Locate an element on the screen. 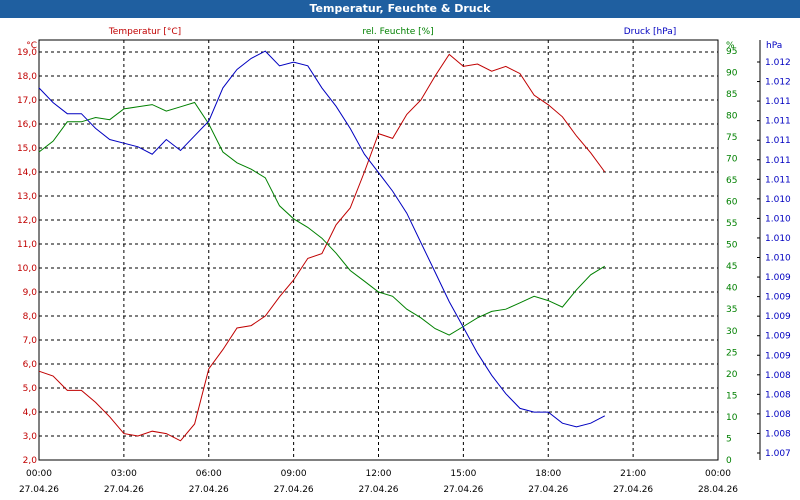 Image resolution: width=800 pixels, height=500 pixels. humidity-tick-label: 75 is located at coordinates (731, 138).